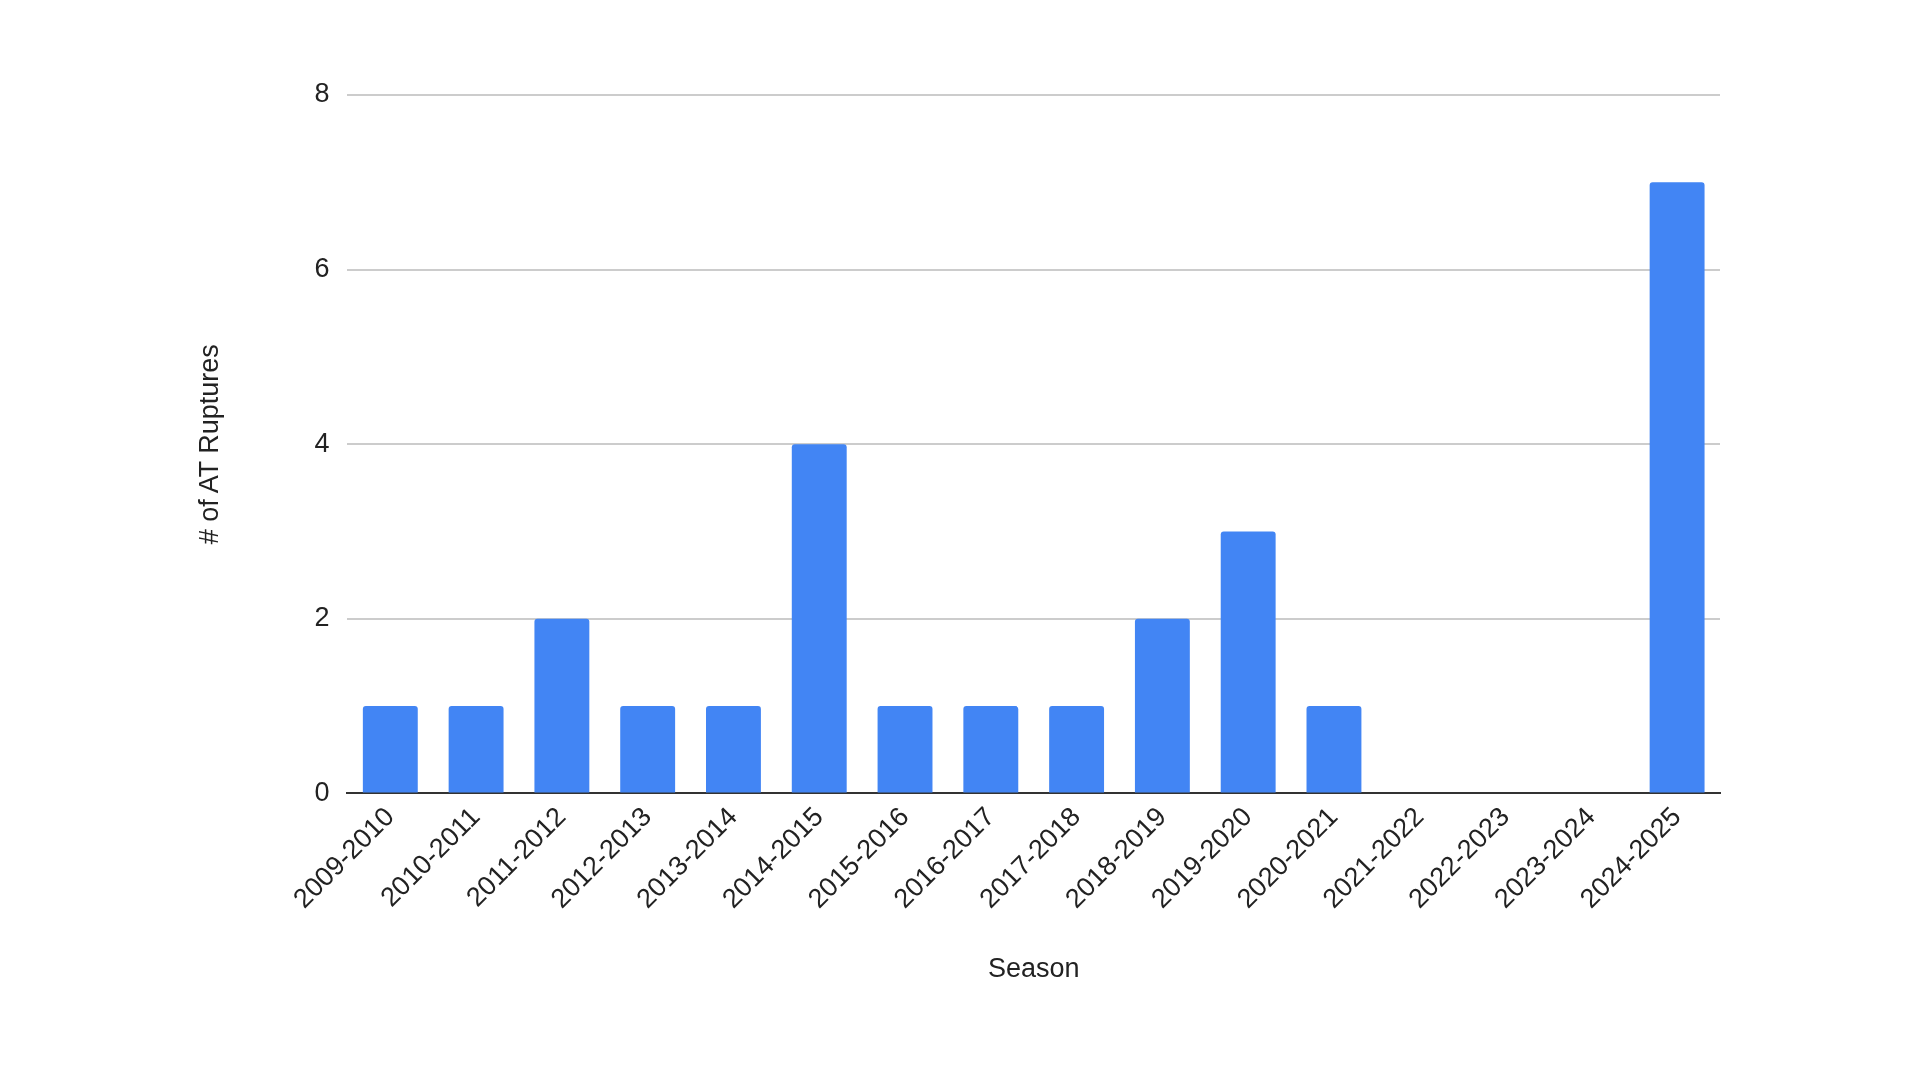 The height and width of the screenshot is (1080, 1920). What do you see at coordinates (322, 93) in the screenshot?
I see `y-tick-label: 8` at bounding box center [322, 93].